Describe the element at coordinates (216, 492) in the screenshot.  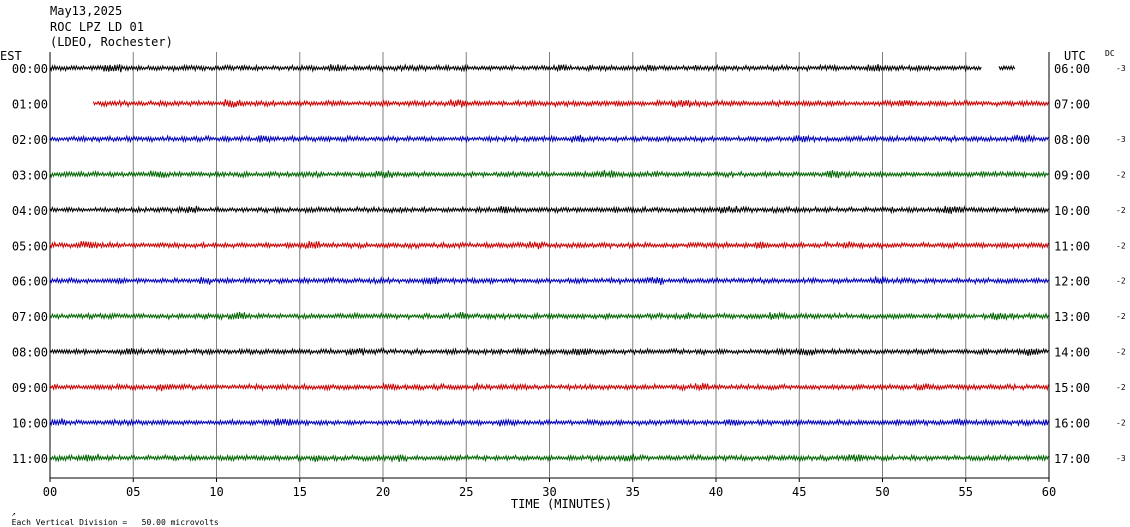
I see `x-tick-label: 10` at that location.